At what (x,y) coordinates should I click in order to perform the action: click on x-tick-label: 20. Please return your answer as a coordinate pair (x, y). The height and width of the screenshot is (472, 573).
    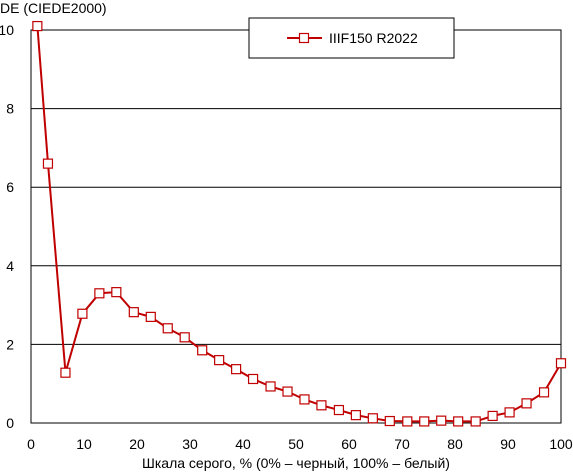
    Looking at the image, I should click on (137, 444).